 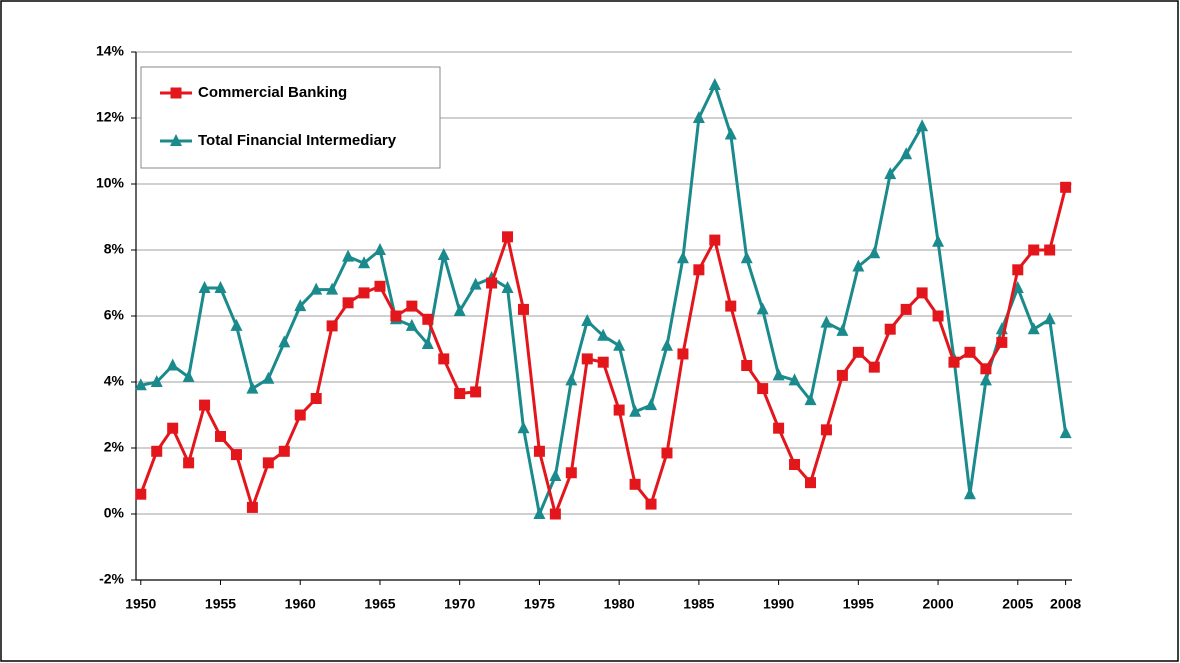 I want to click on x-tick-label: 1990, so click(x=778, y=604).